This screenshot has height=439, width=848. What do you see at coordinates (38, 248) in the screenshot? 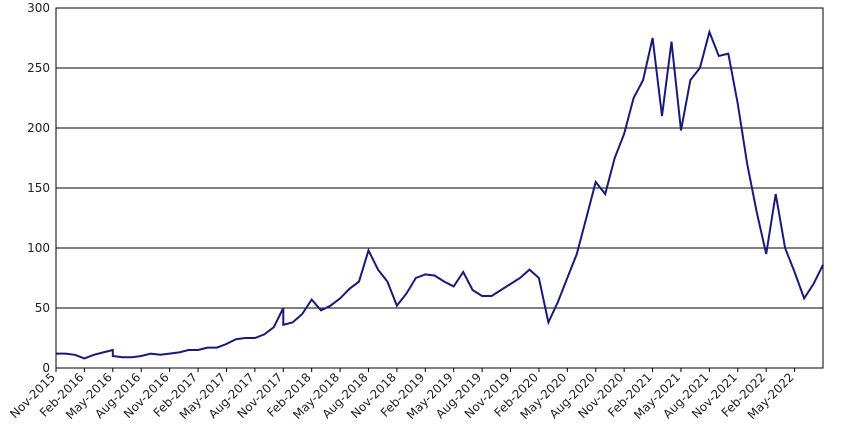
I see `y-tick-label: 100` at bounding box center [38, 248].